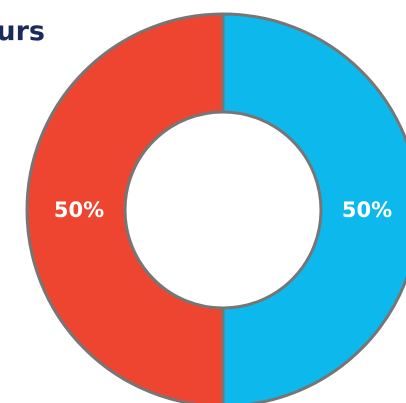  I want to click on slice-label-2: 50%, so click(79, 210).